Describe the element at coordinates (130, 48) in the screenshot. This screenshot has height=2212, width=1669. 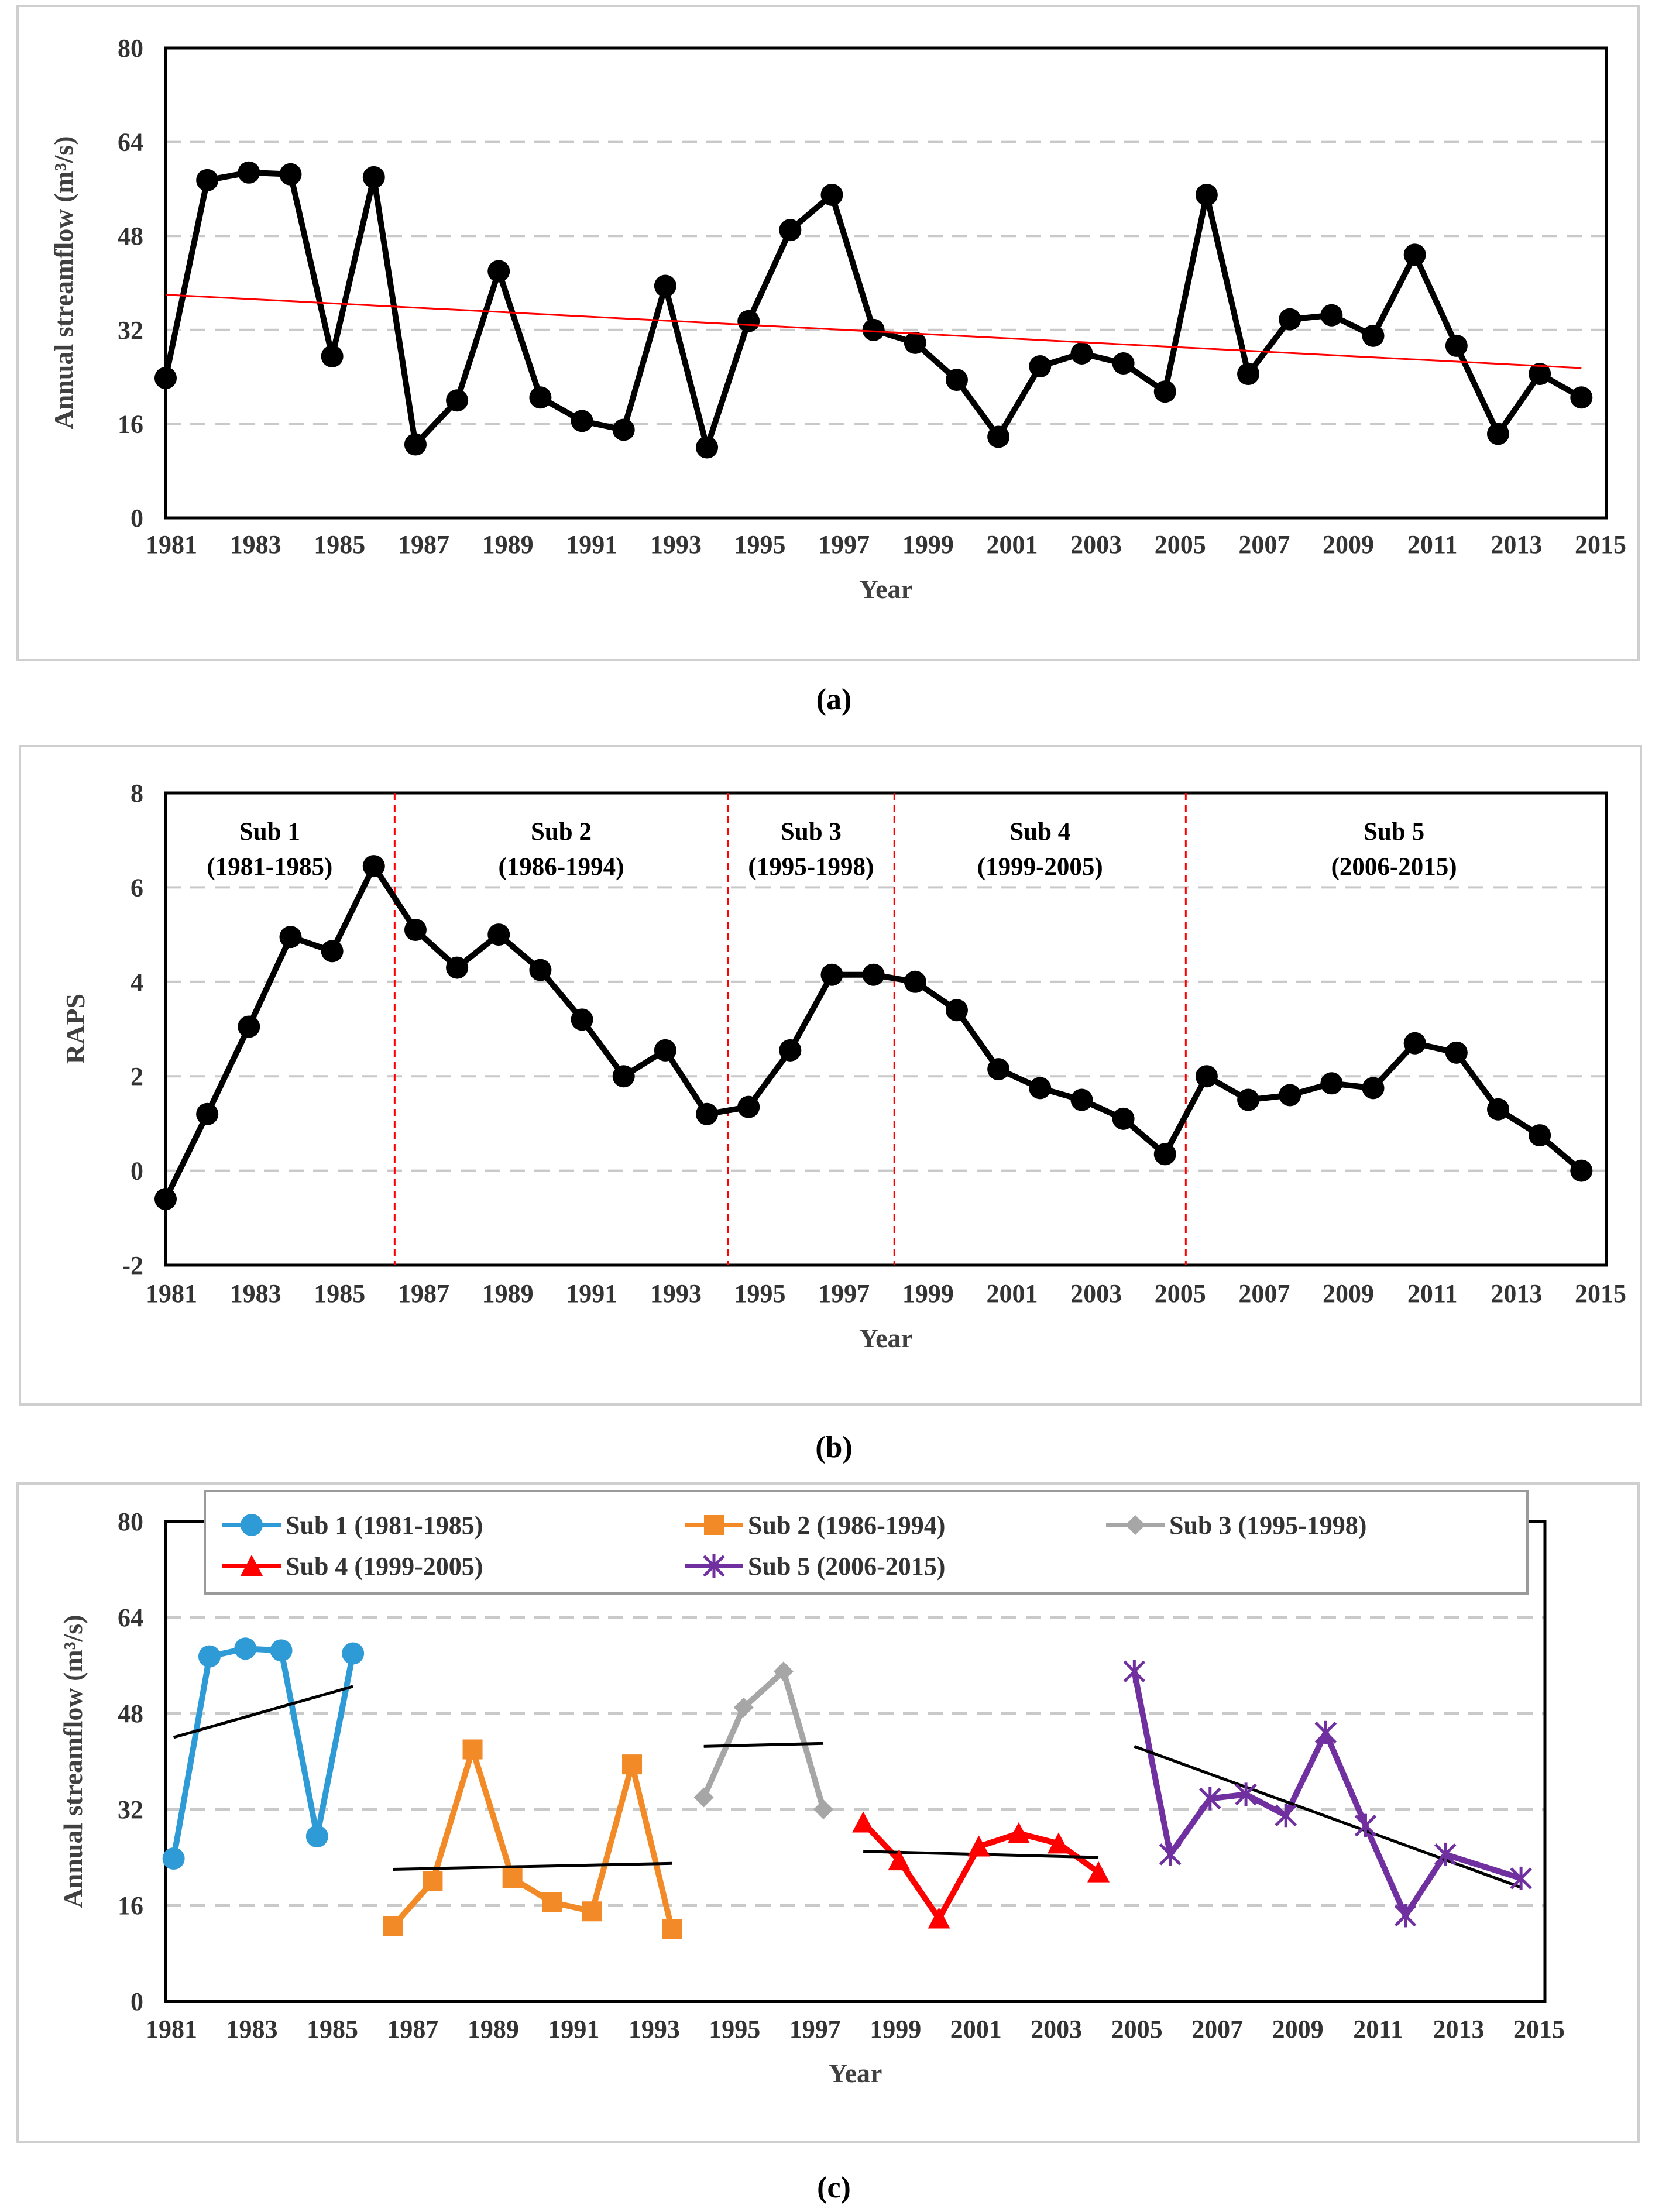
I see `y-tick-label: 80` at that location.